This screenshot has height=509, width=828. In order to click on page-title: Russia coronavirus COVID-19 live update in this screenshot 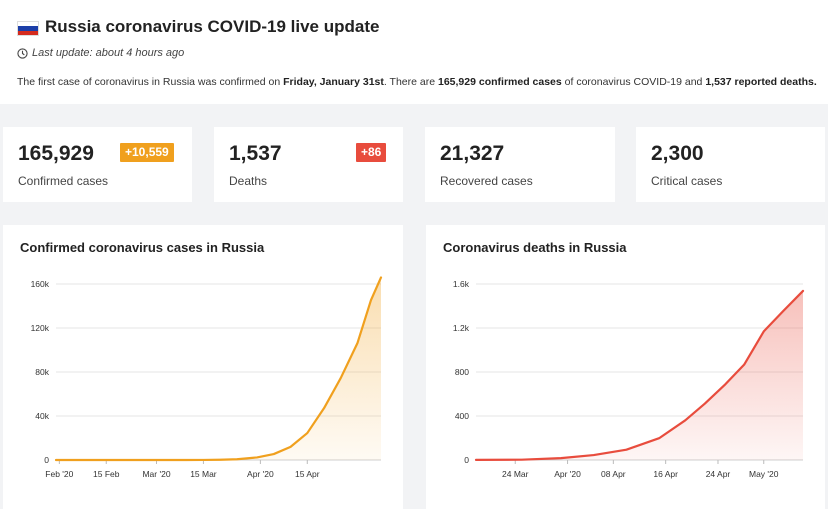, I will do `click(212, 26)`.